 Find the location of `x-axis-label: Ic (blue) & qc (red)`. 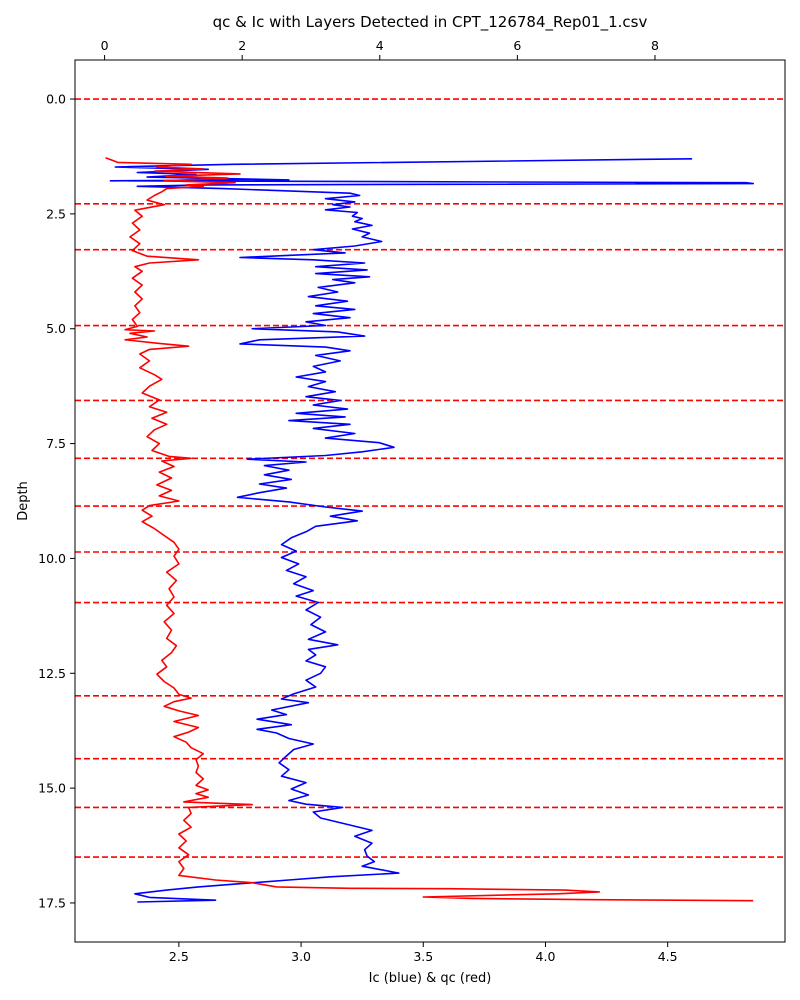

x-axis-label: Ic (blue) & qc (red) is located at coordinates (430, 978).